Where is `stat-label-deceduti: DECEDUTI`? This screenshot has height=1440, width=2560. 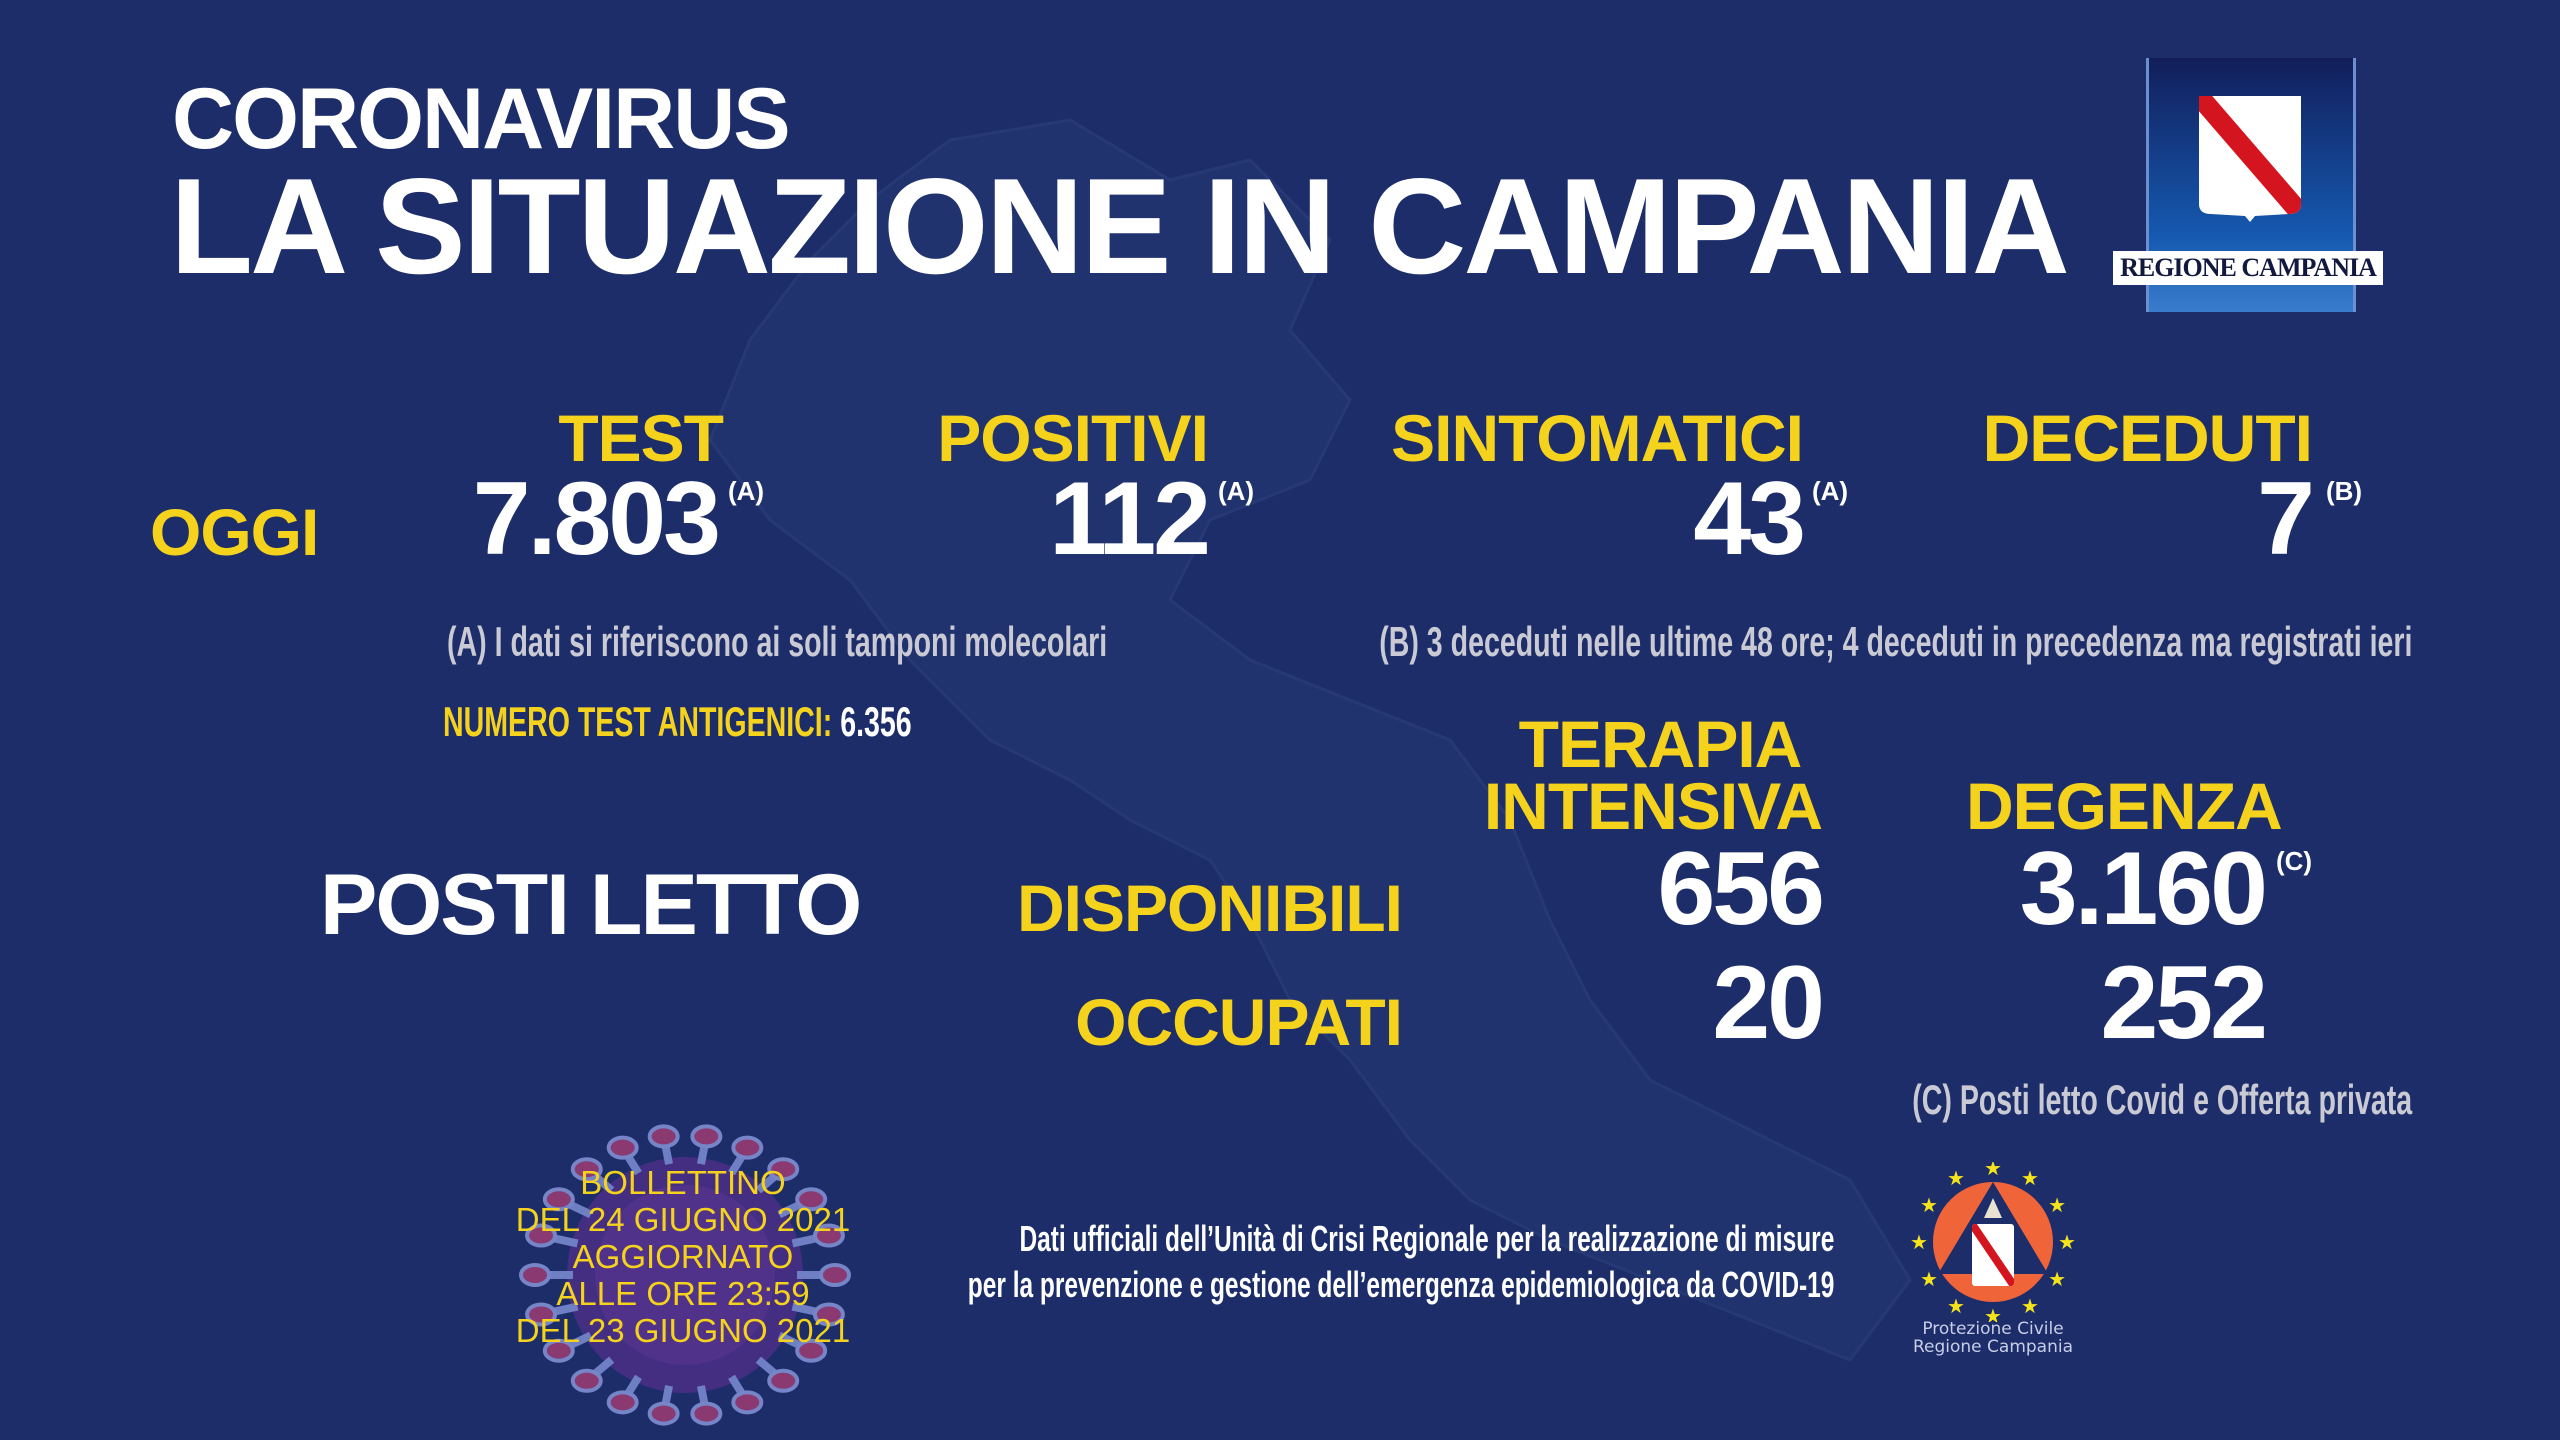
stat-label-deceduti: DECEDUTI is located at coordinates (2147, 438).